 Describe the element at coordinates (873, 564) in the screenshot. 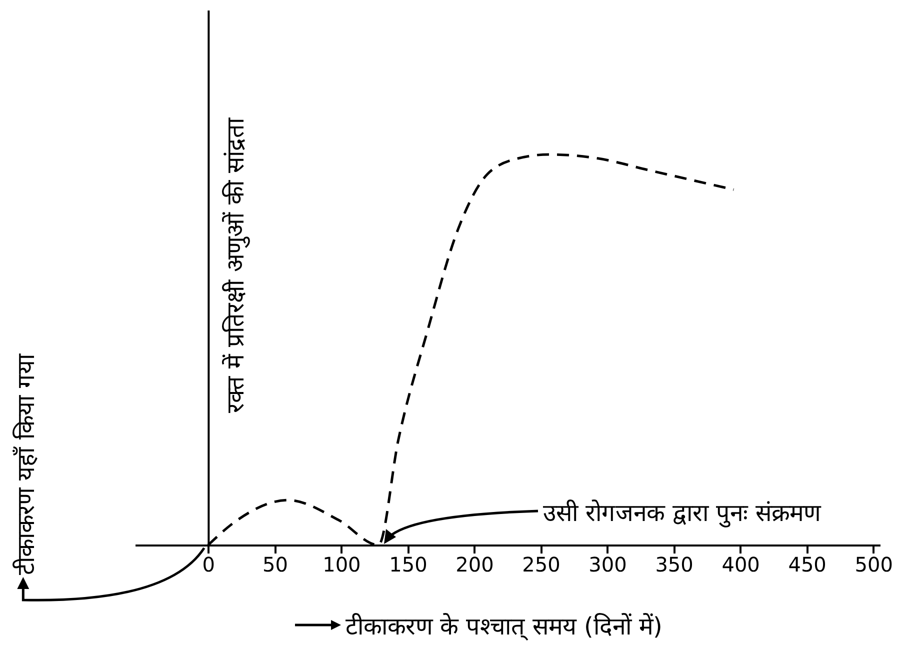

I see `x-tick-label: 500` at that location.